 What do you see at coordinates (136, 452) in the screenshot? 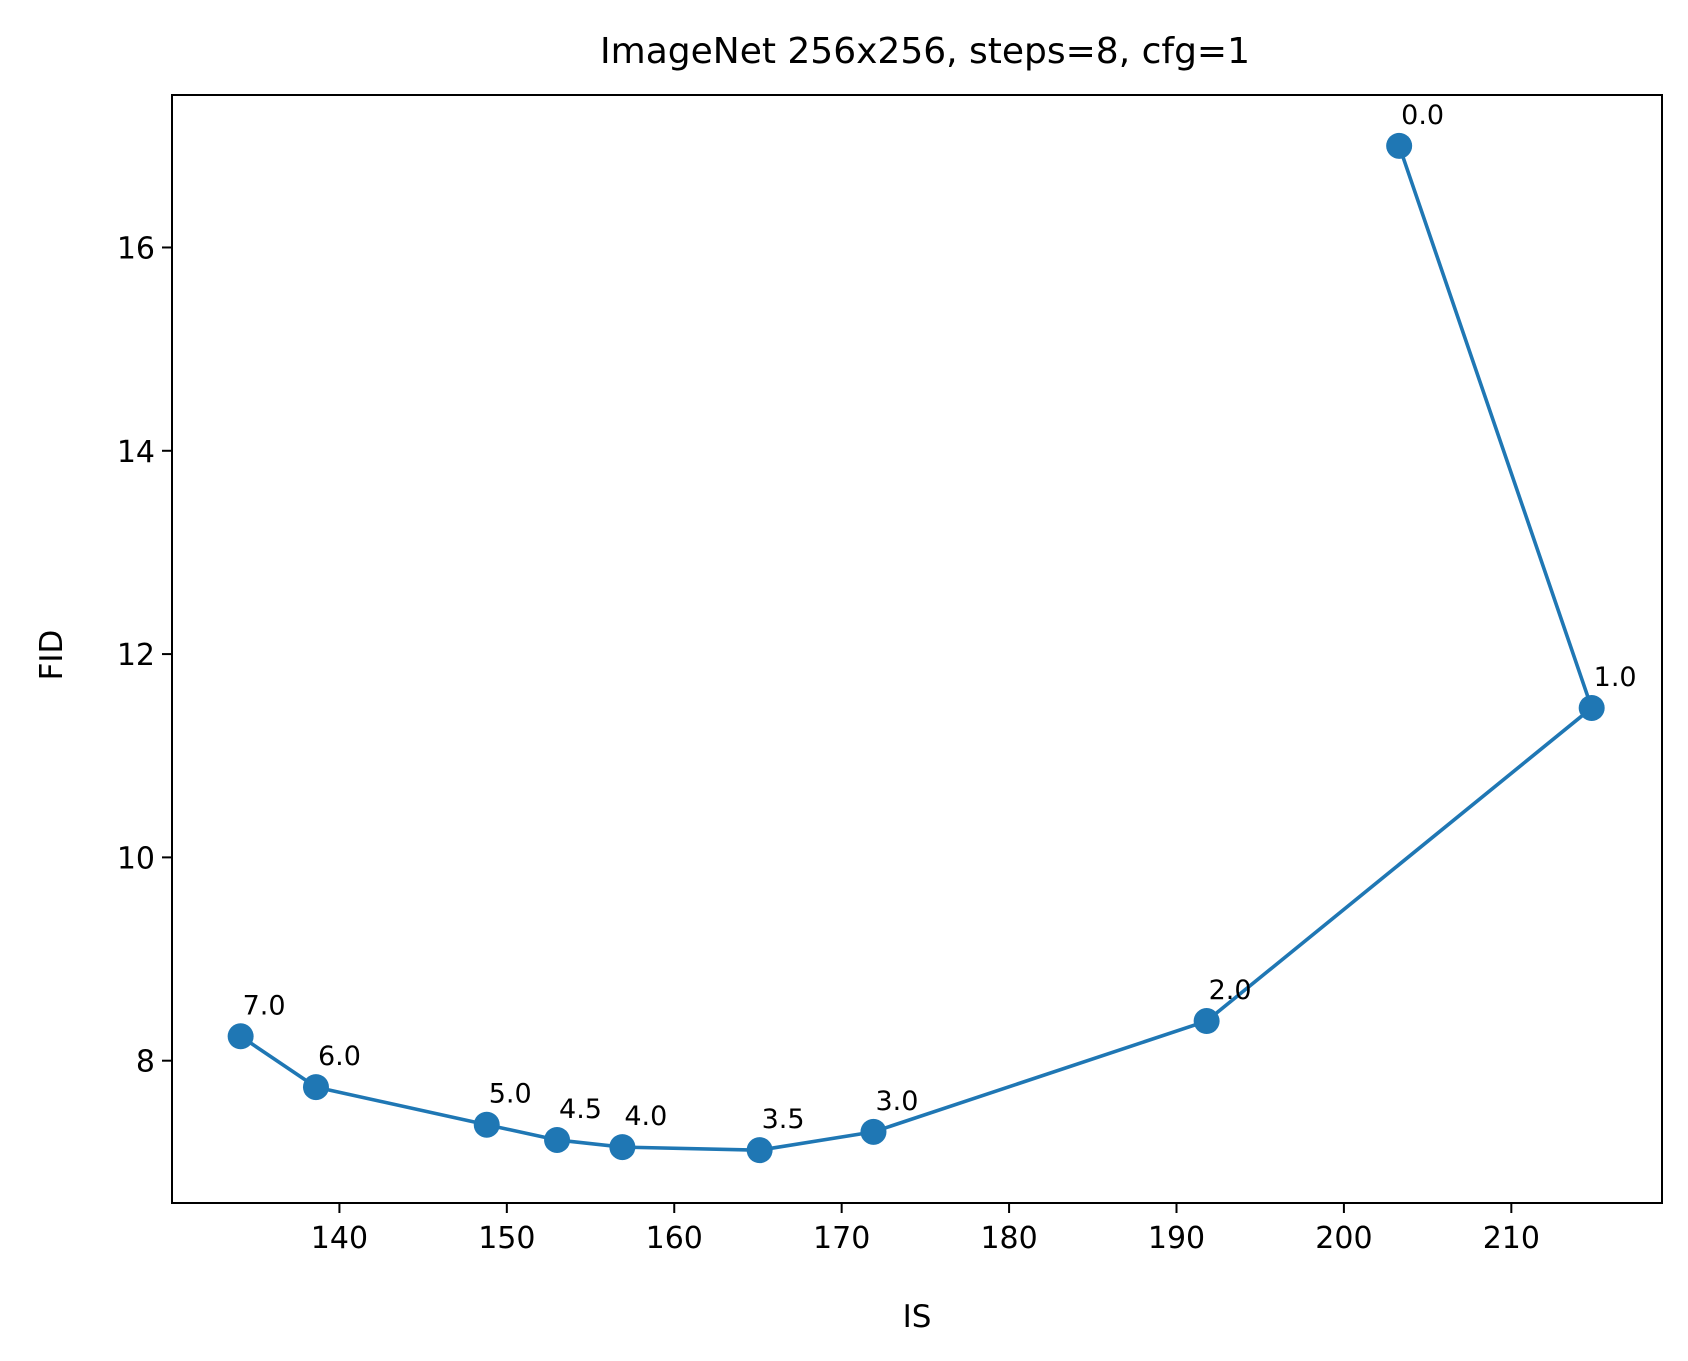
I see `y-tick-label: 14` at bounding box center [136, 452].